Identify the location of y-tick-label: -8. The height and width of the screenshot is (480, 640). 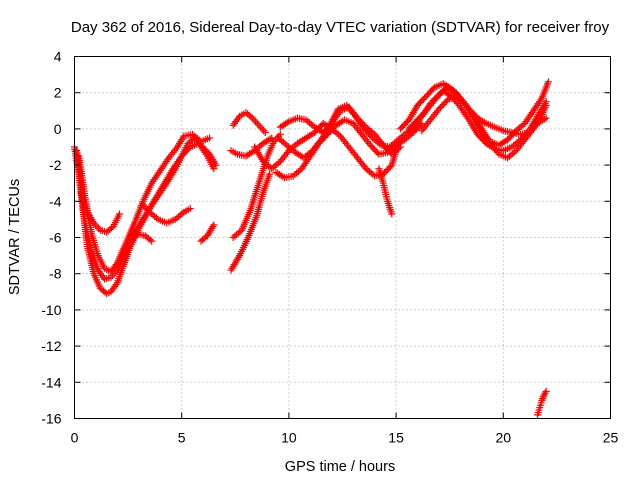
(55, 274).